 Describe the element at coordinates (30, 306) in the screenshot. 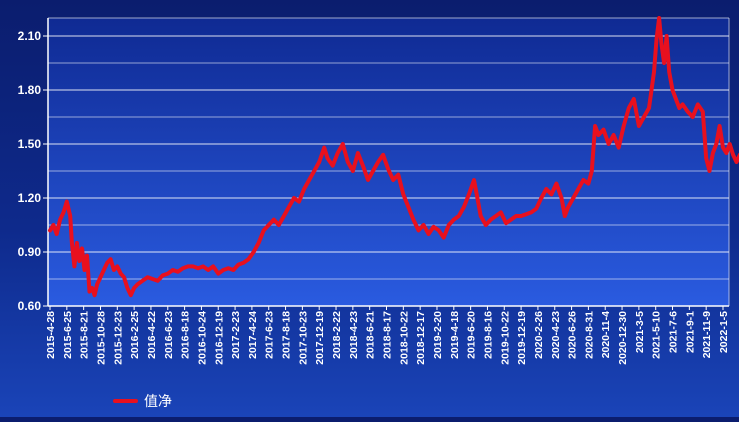

I see `y-tick-label: 0.60` at that location.